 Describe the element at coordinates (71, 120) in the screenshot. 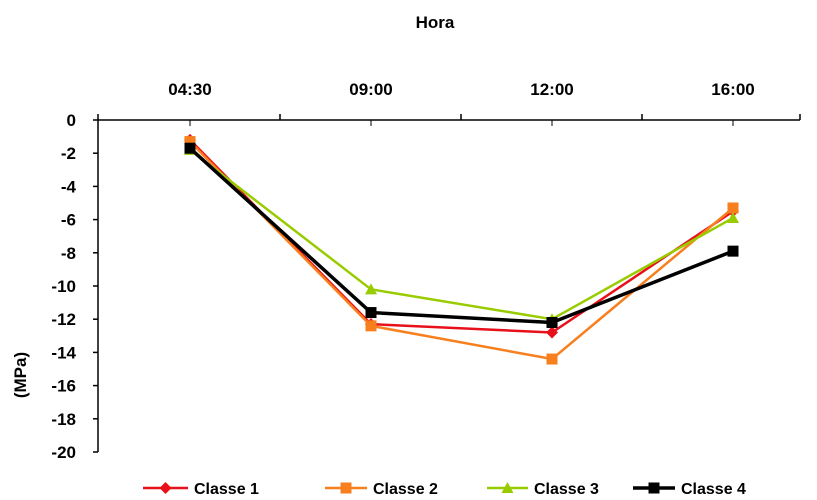

I see `y-tick-label: 0` at that location.